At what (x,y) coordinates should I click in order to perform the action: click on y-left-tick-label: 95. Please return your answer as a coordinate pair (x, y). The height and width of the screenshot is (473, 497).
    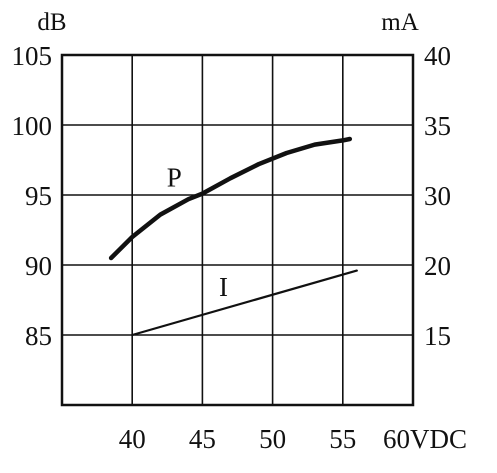
    Looking at the image, I should click on (38, 196).